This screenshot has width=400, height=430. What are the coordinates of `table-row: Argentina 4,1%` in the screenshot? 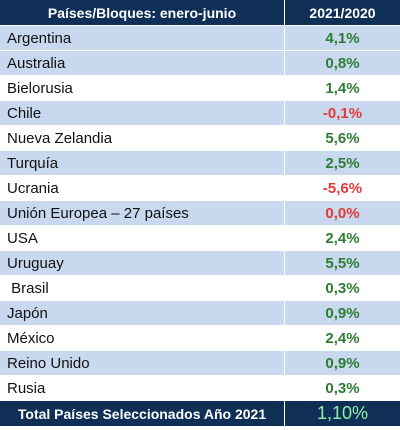 It's located at (200, 38).